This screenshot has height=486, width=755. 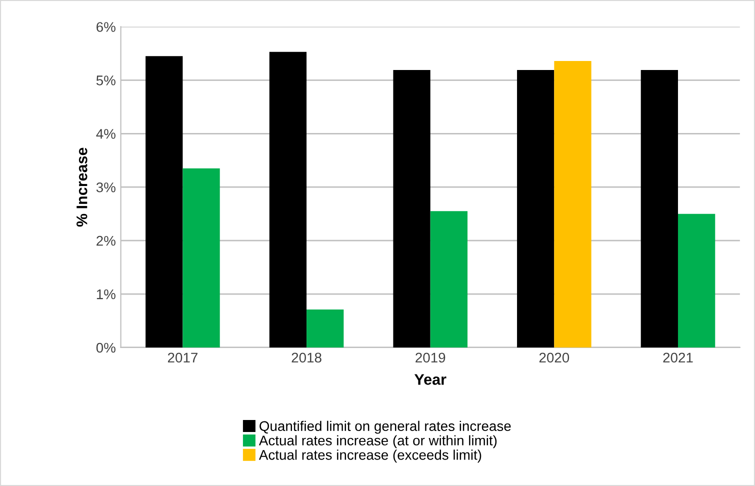 What do you see at coordinates (106, 27) in the screenshot?
I see `y-tick-label: 6%` at bounding box center [106, 27].